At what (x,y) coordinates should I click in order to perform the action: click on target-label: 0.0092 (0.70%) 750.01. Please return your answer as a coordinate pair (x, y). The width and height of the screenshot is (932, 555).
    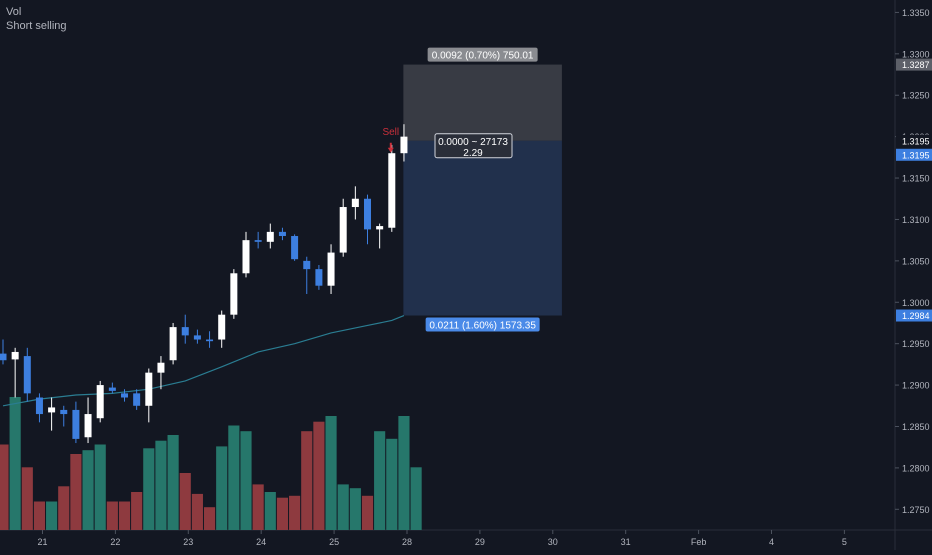
    Looking at the image, I should click on (482, 54).